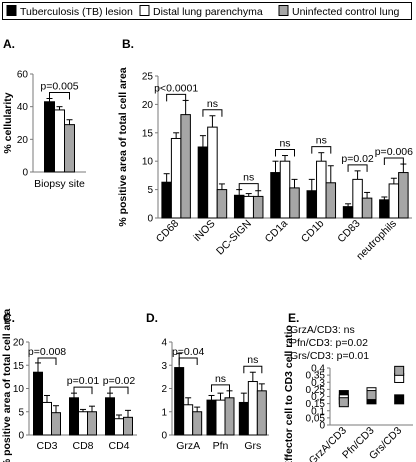 This screenshot has width=416, height=462. Describe the element at coordinates (46, 446) in the screenshot. I see `x-tick-label: CD3` at that location.